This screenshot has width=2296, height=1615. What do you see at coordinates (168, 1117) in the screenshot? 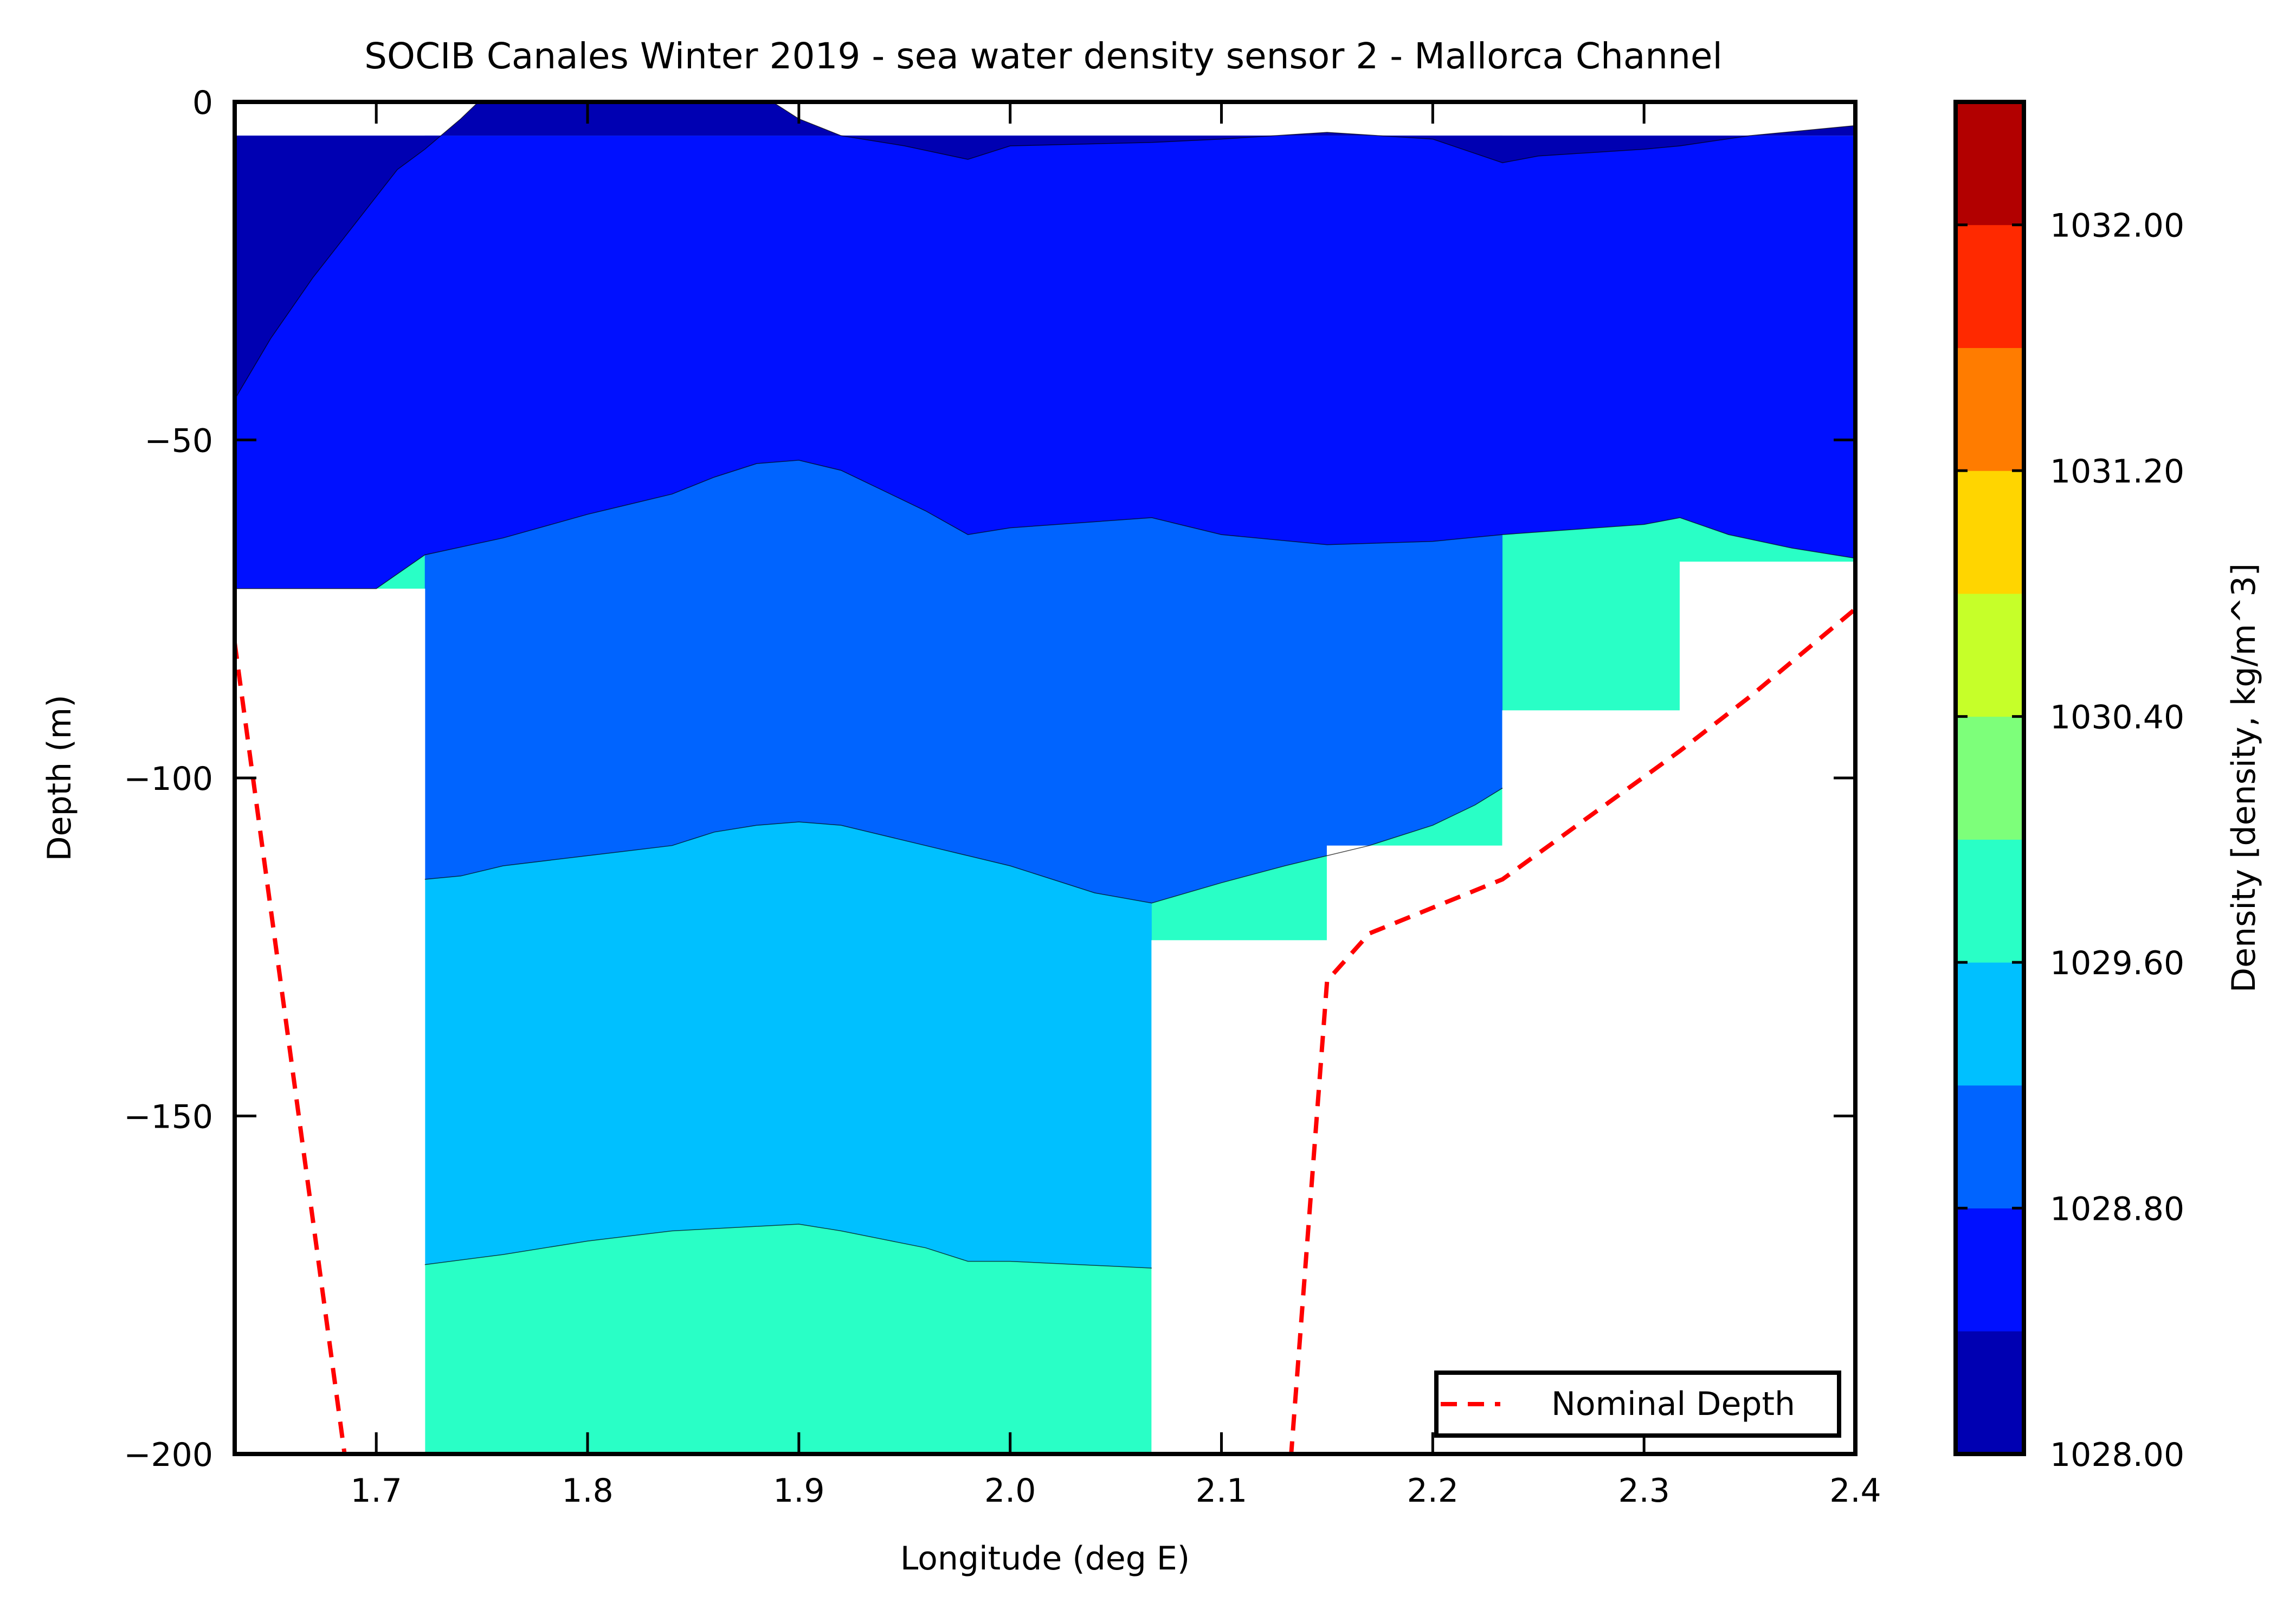
I see `y-tick-label: −150` at bounding box center [168, 1117].